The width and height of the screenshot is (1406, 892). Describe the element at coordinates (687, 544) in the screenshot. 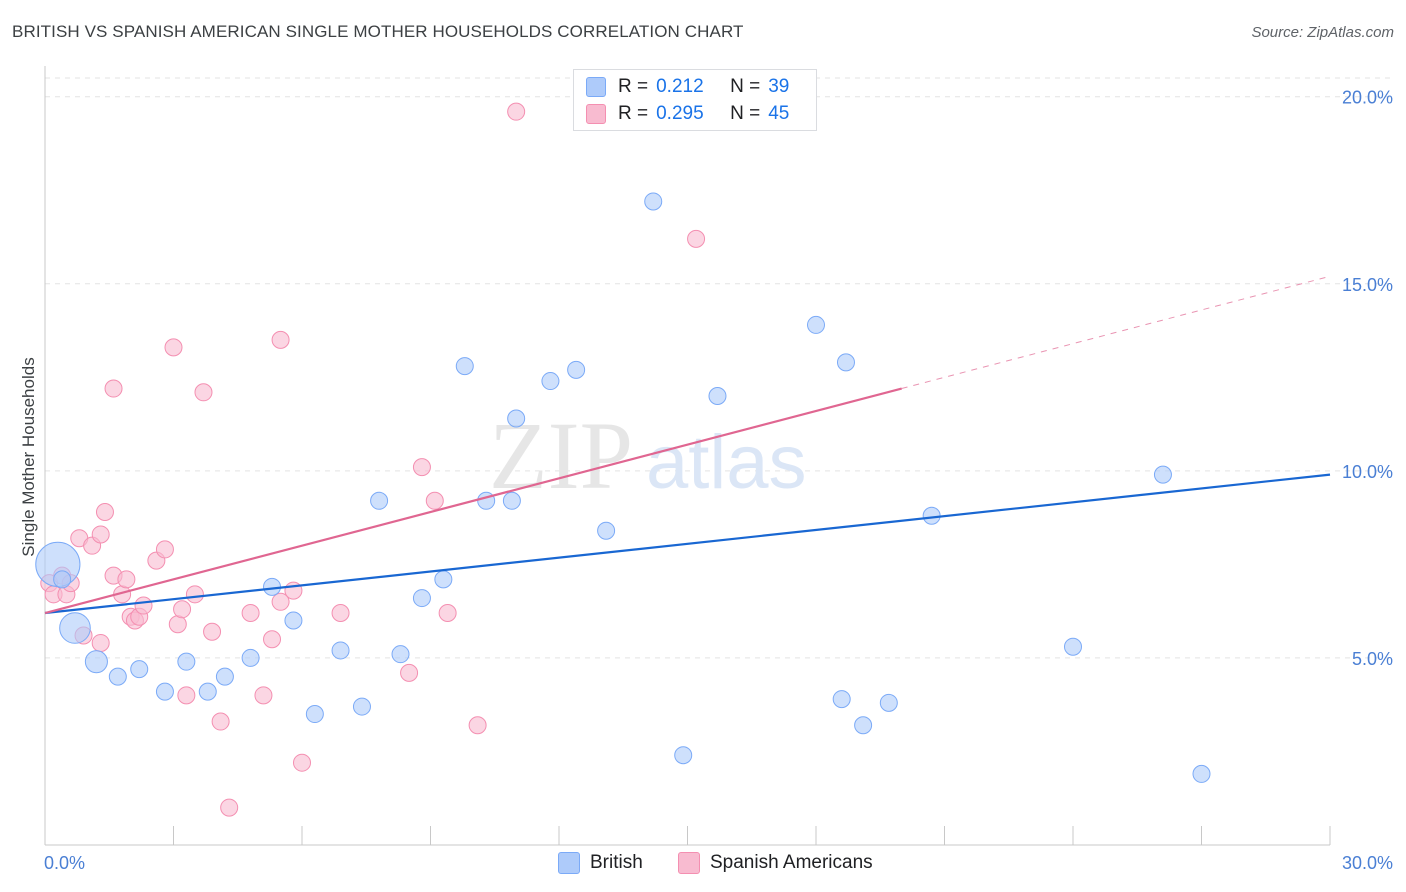

I see `british-trend-line` at that location.